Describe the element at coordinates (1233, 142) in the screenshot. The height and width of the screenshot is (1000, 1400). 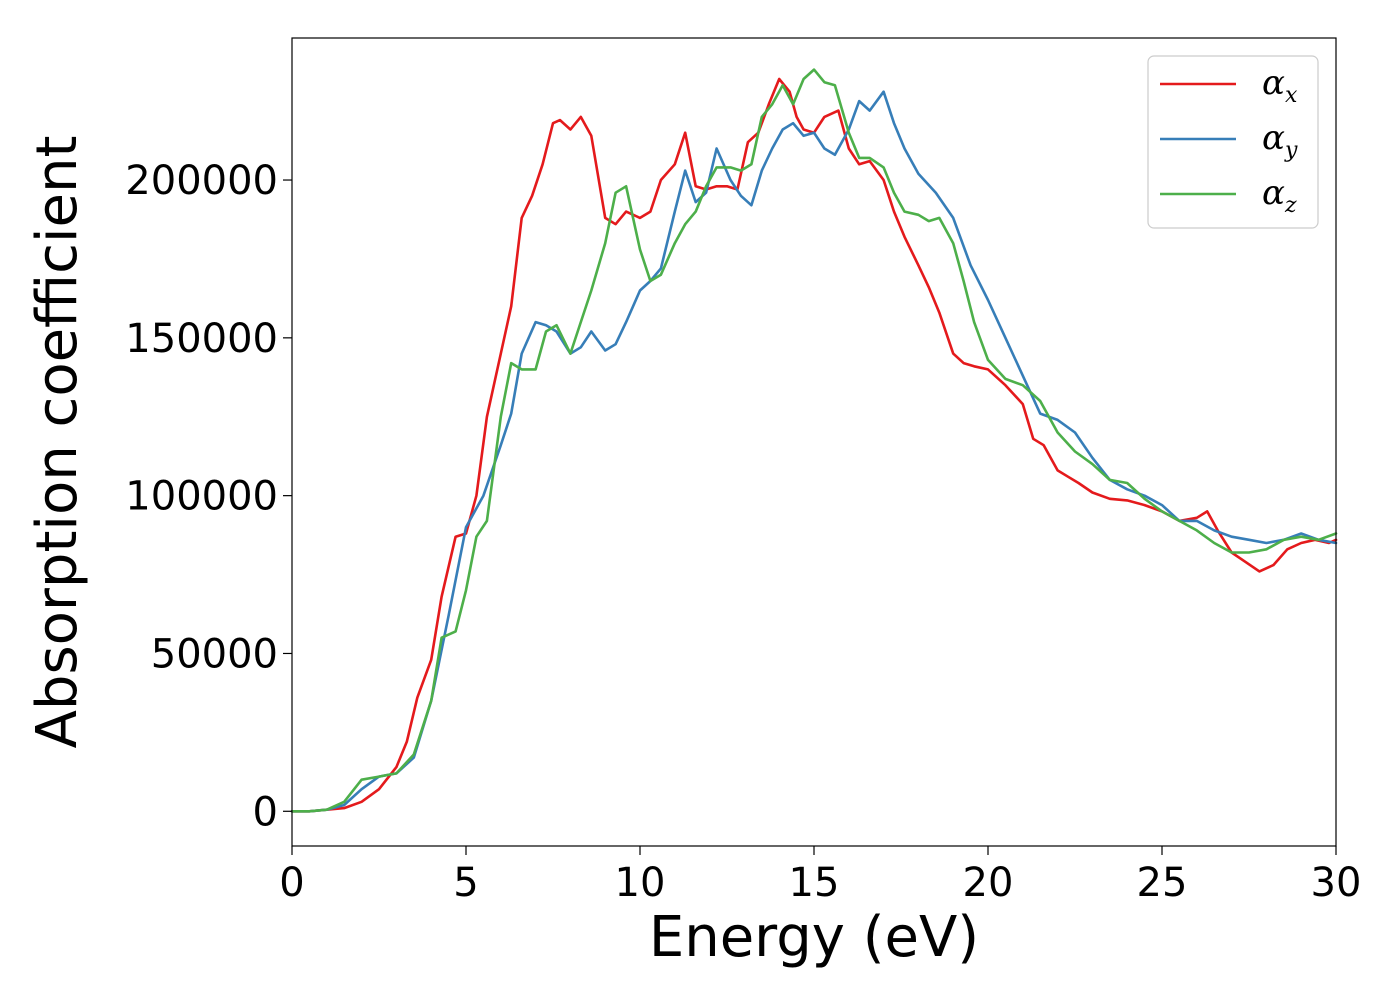
I see `legend-box` at that location.